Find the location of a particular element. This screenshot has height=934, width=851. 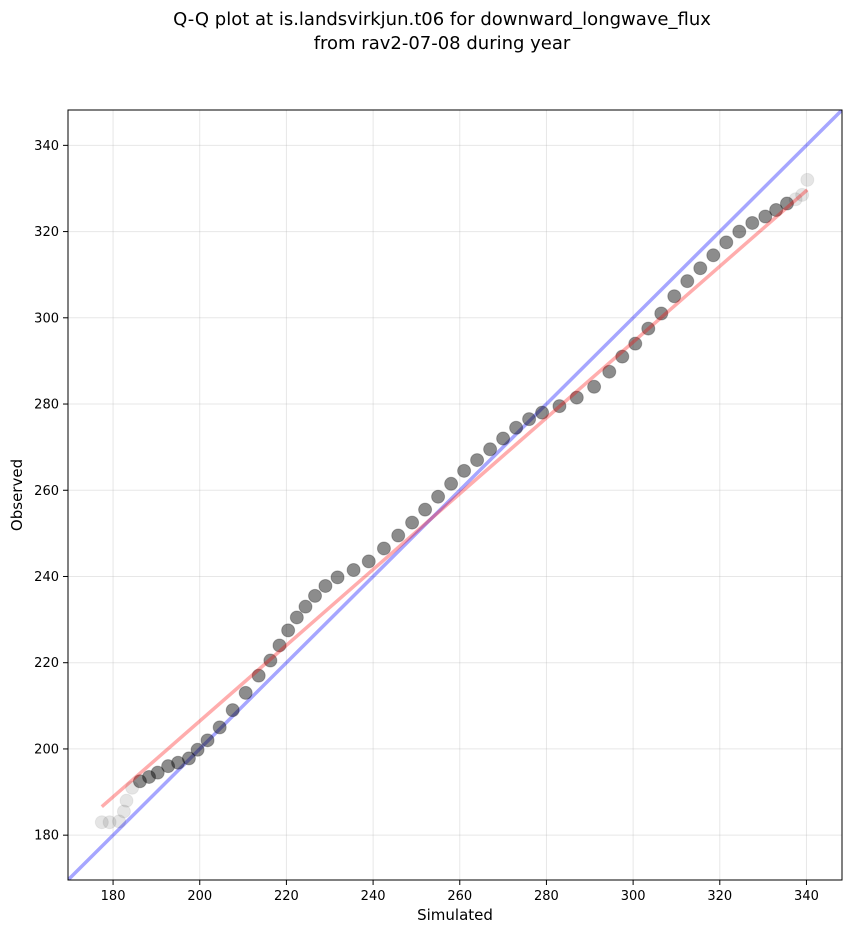

x-axis-label: Simulated is located at coordinates (455, 915).